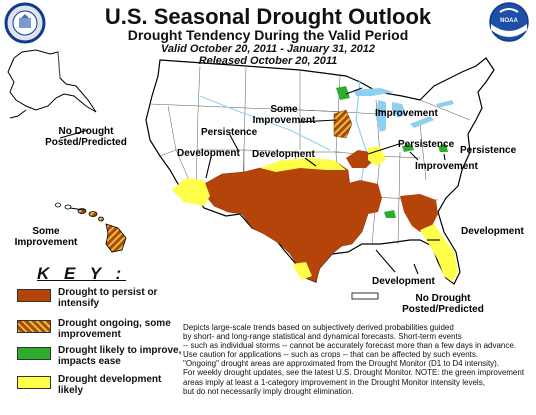 This screenshot has height=415, width=536. I want to click on key-label-improve: Drought likely to improve, impacts ease, so click(120, 356).